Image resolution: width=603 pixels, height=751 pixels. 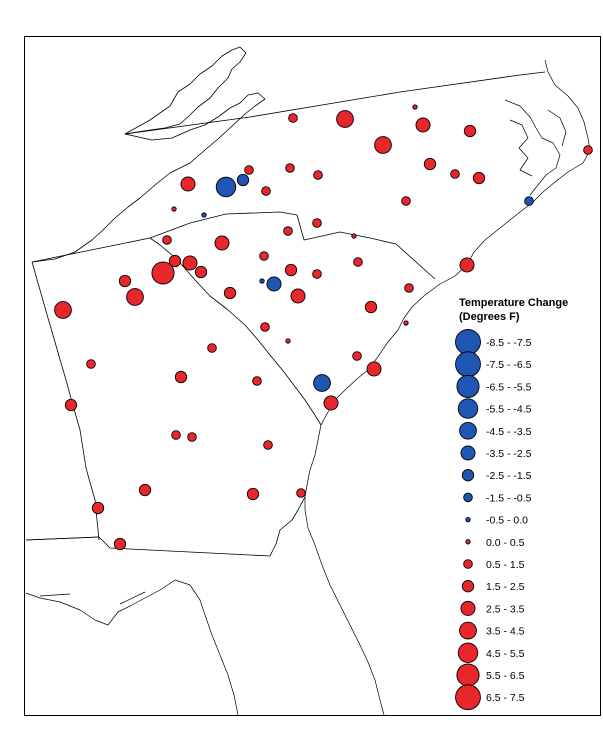 I want to click on legend-label: -1.5 - -0.5, so click(x=509, y=498).